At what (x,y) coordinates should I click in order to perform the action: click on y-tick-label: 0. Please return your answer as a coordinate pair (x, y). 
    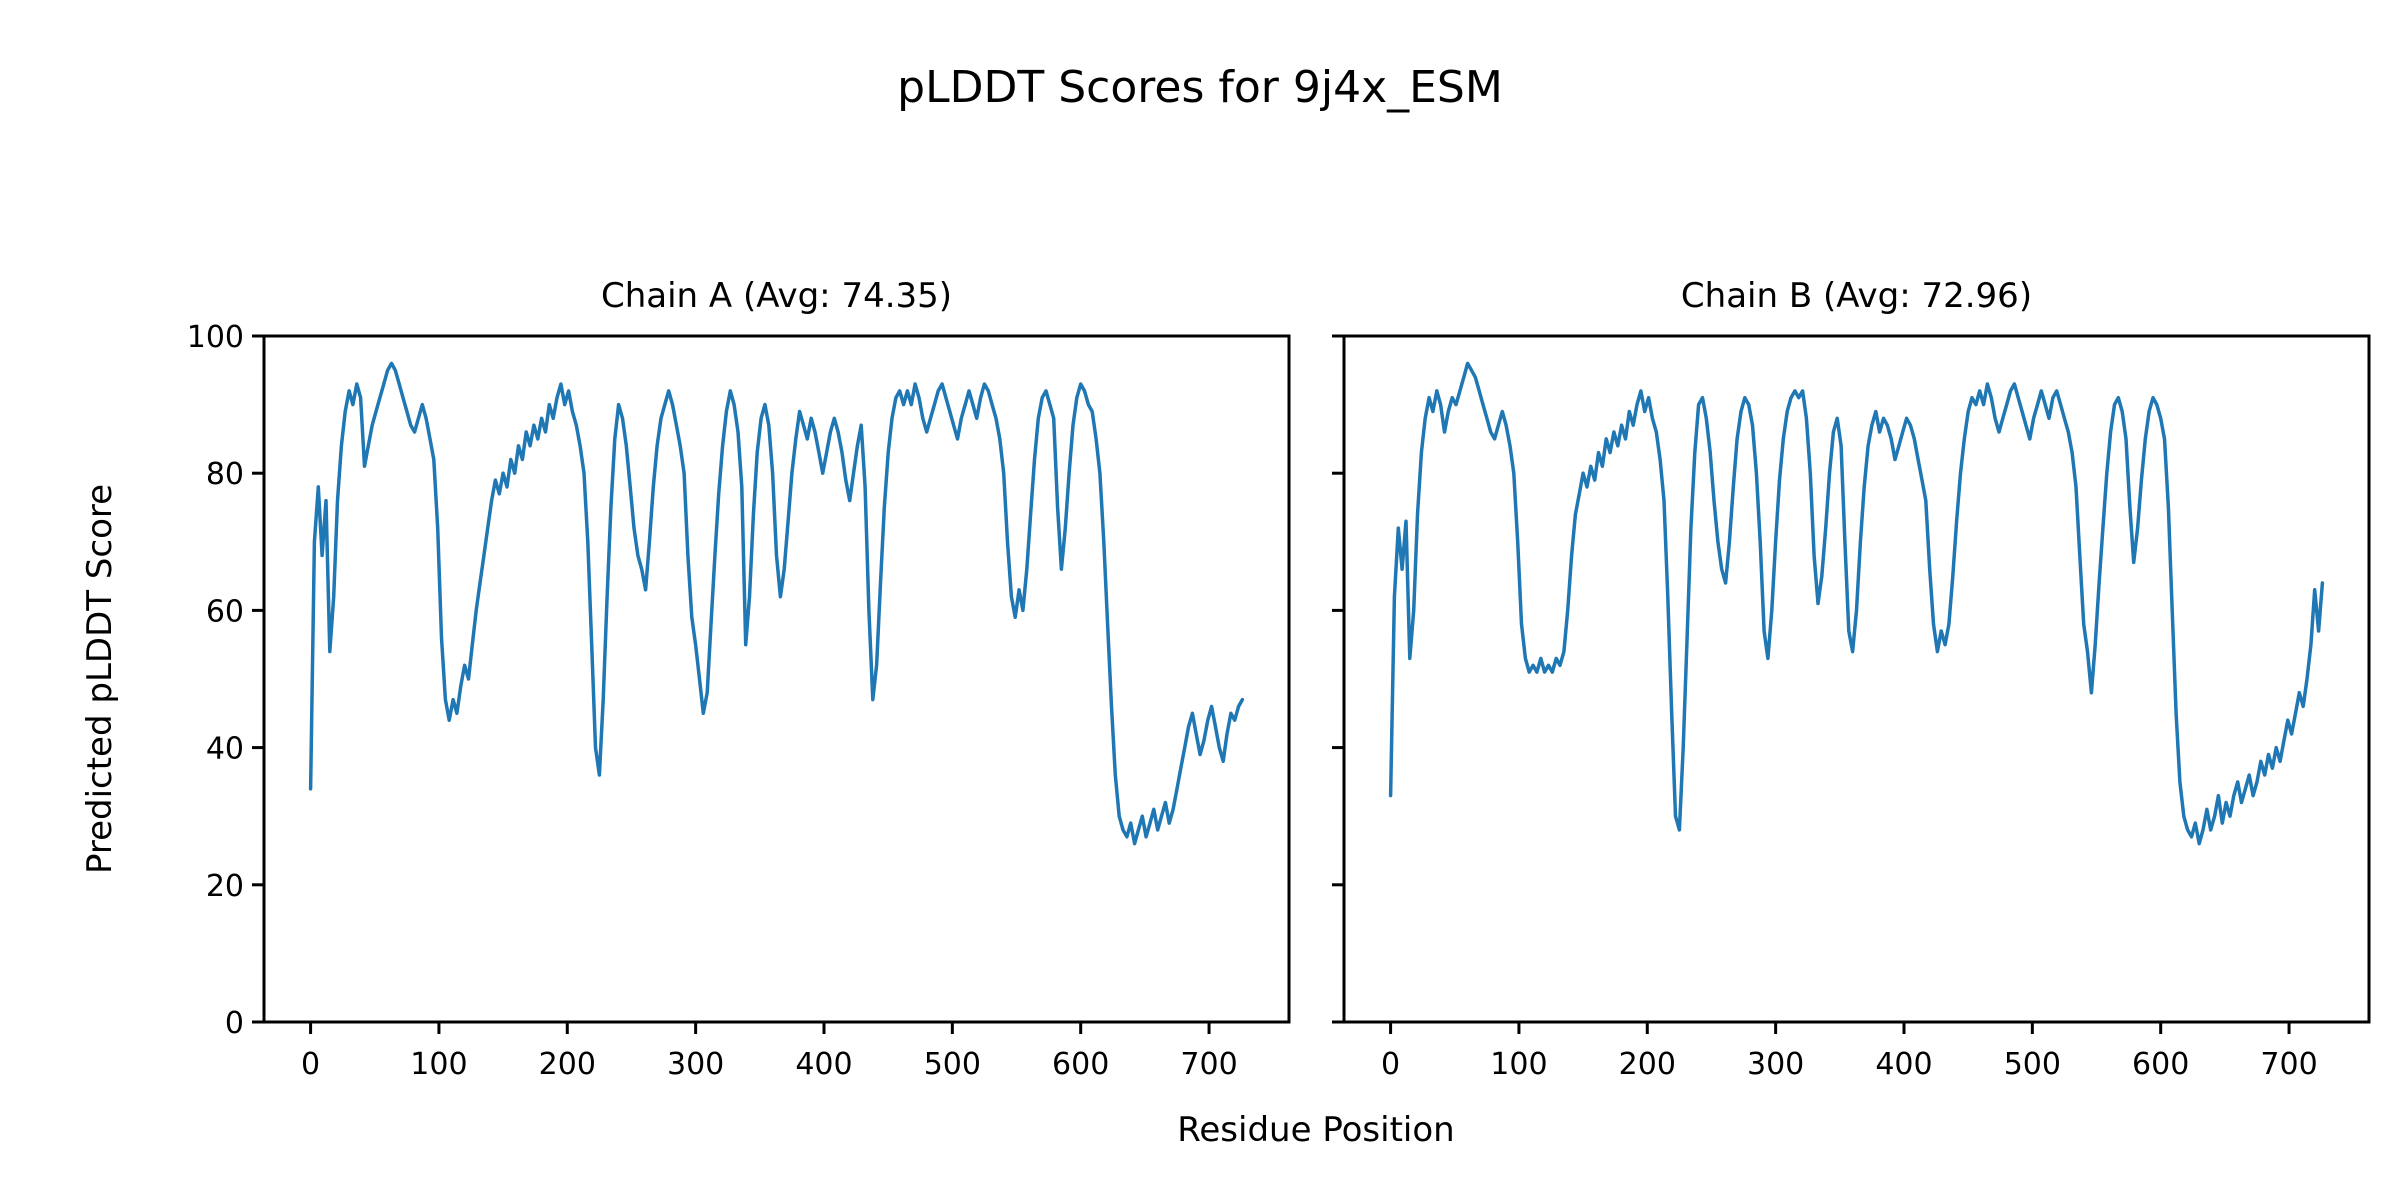
    Looking at the image, I should click on (234, 1023).